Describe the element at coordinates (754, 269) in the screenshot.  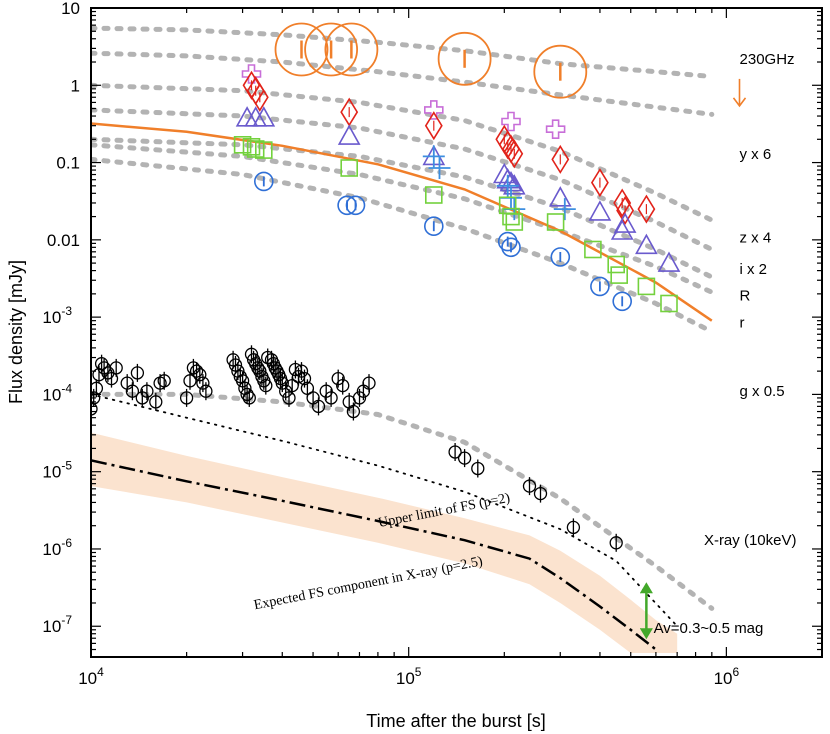
I see `band-label: i x 2` at that location.